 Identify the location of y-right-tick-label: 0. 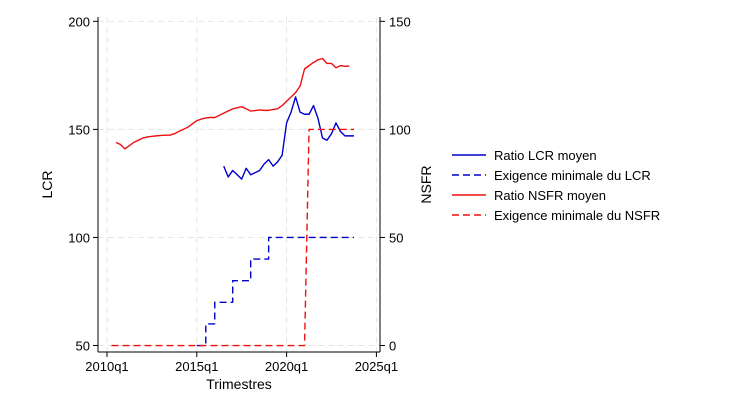
(392, 346).